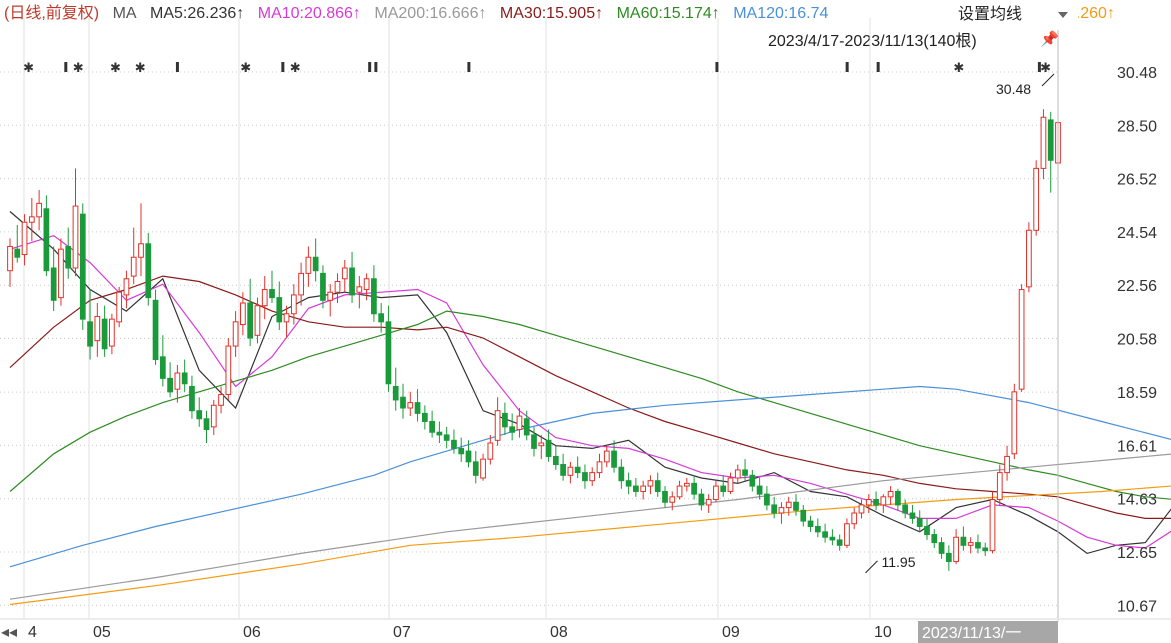 Image resolution: width=1171 pixels, height=643 pixels. Describe the element at coordinates (1137, 446) in the screenshot. I see `y-tick-label: 16.61` at that location.